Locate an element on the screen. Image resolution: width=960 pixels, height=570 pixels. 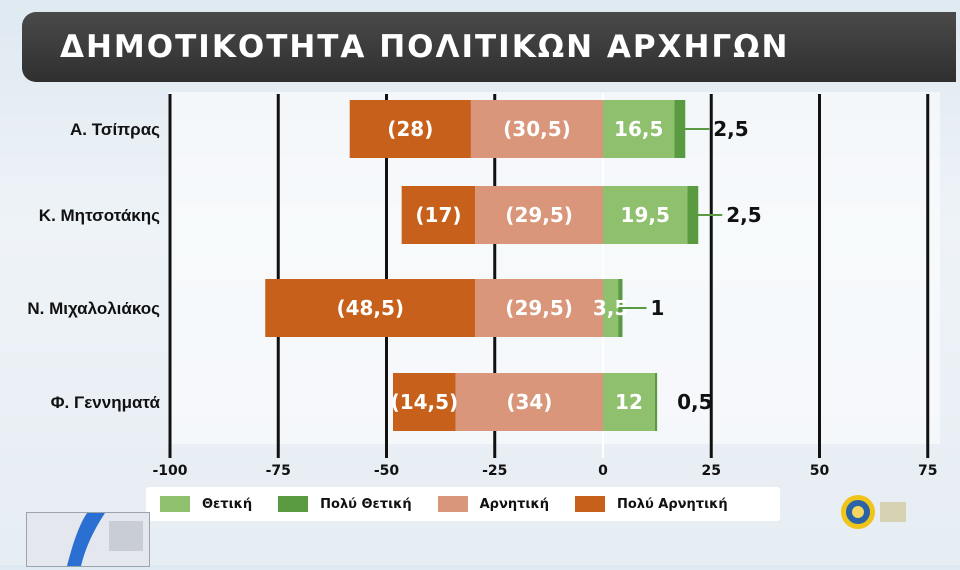
label-very-positive: 1 is located at coordinates (657, 308).